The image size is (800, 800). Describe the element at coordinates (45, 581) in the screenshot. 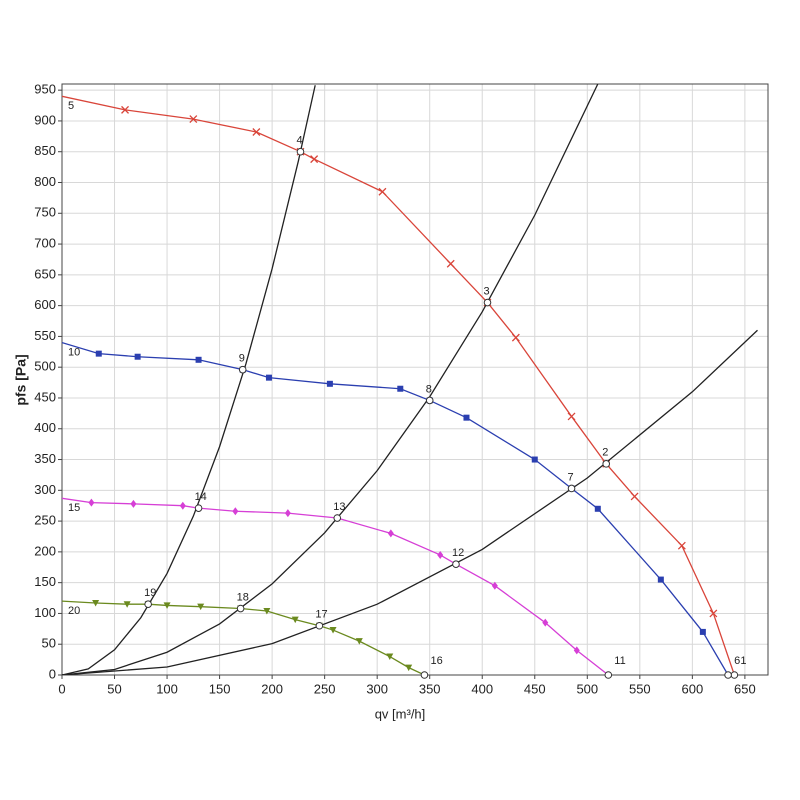

I see `y-tick-label: 150` at that location.